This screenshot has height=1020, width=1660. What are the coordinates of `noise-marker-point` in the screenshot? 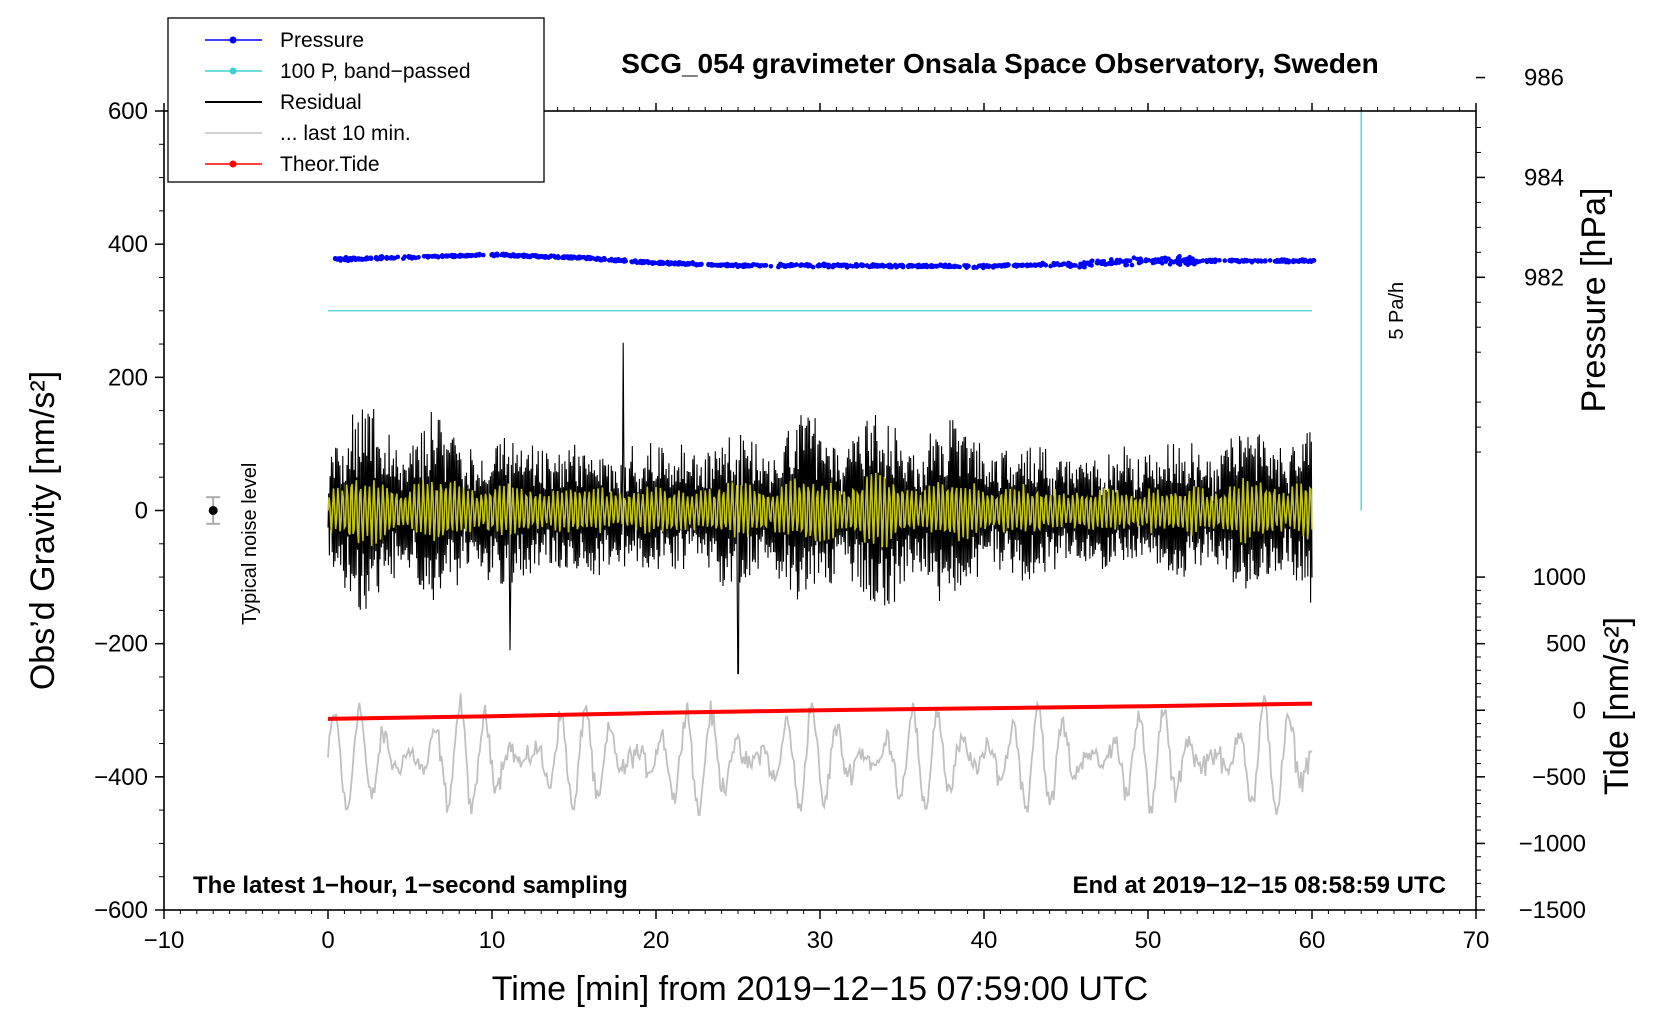 It's located at (213, 510).